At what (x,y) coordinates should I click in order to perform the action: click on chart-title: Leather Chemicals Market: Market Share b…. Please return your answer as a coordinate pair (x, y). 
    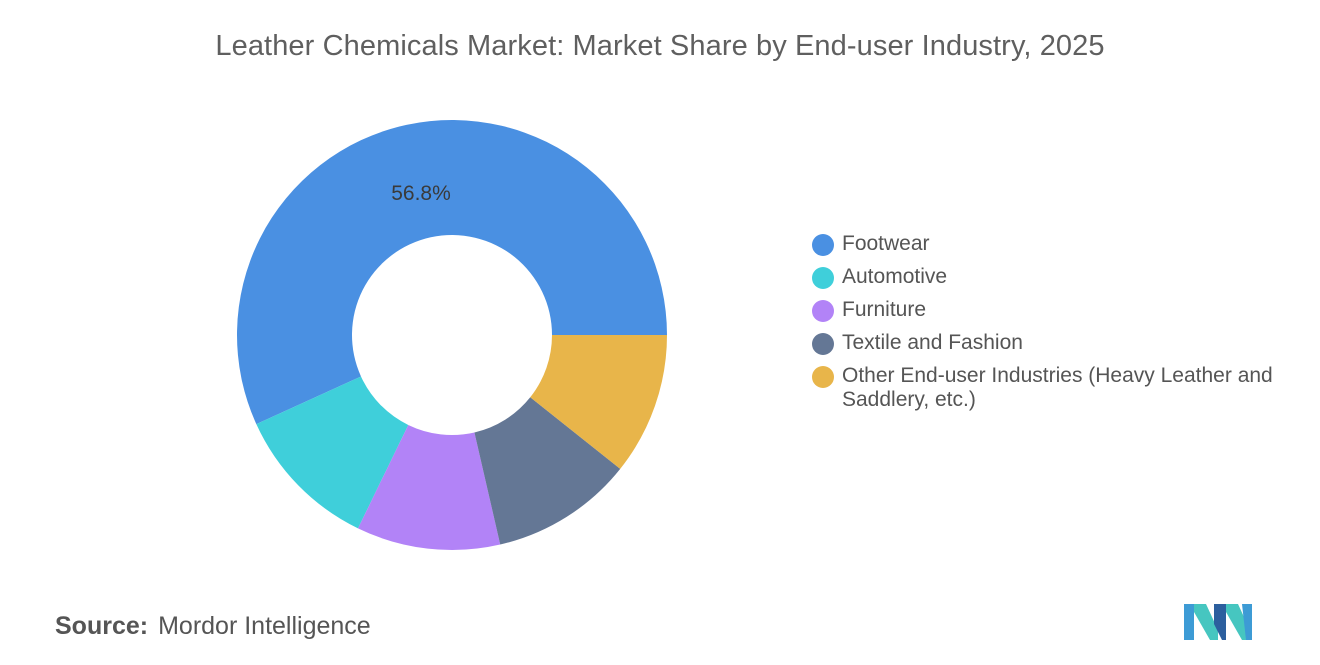
    Looking at the image, I should click on (660, 46).